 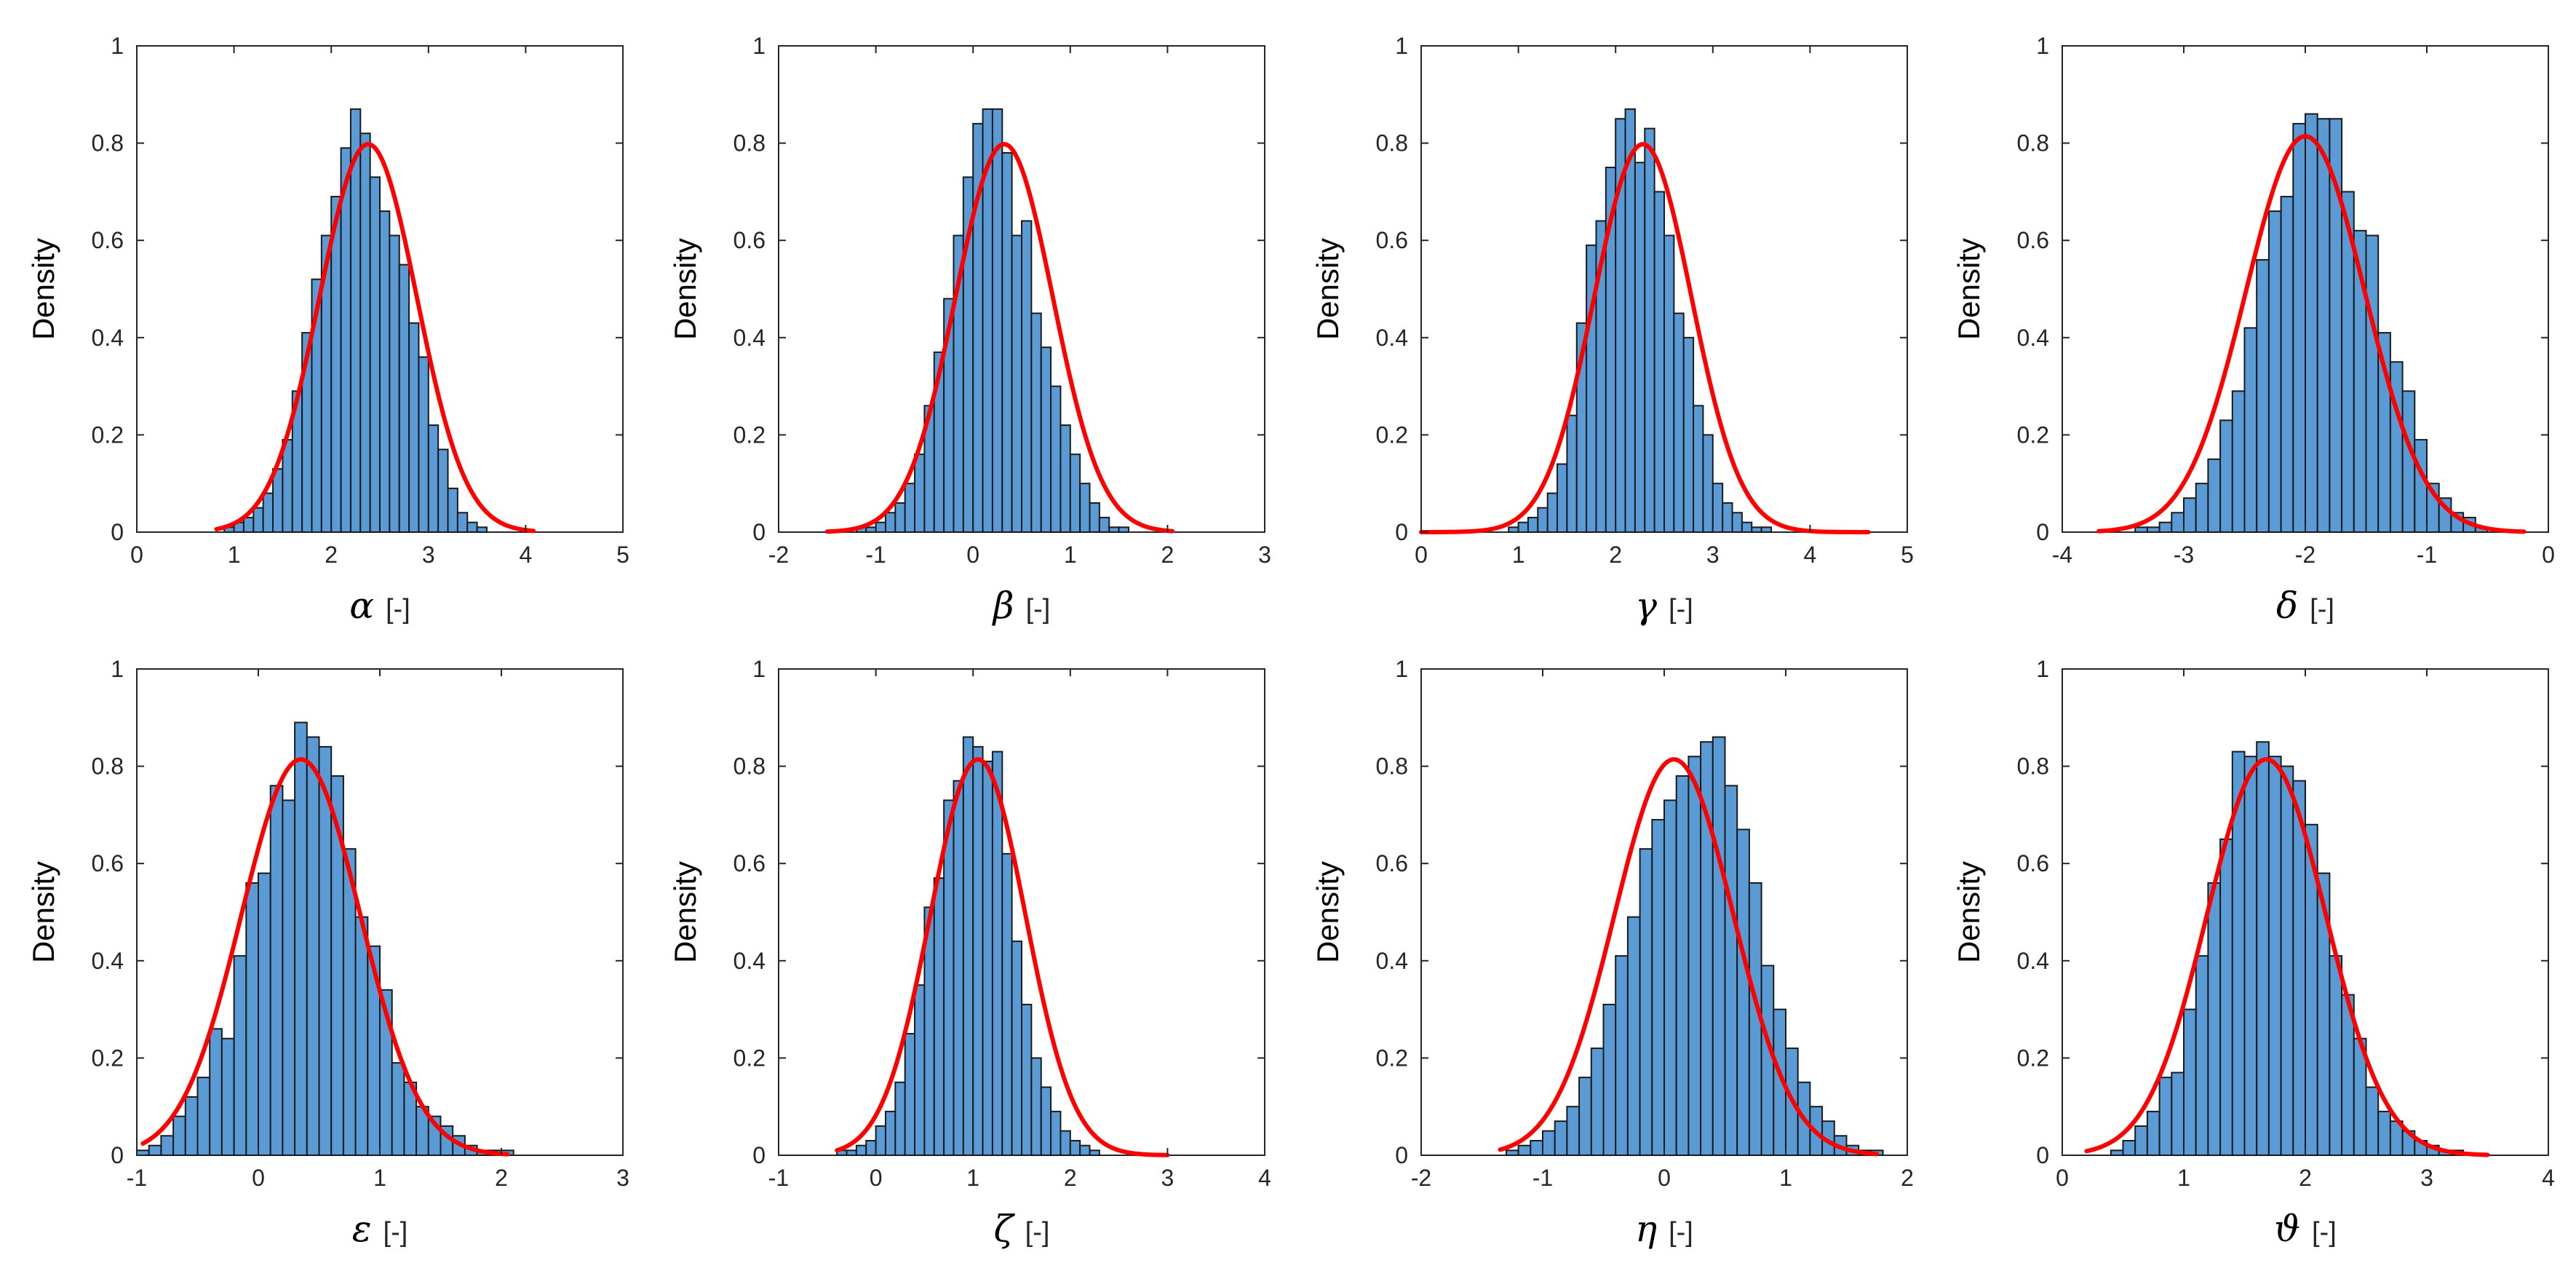 I want to click on x-tick-label: 4, so click(x=2548, y=1178).